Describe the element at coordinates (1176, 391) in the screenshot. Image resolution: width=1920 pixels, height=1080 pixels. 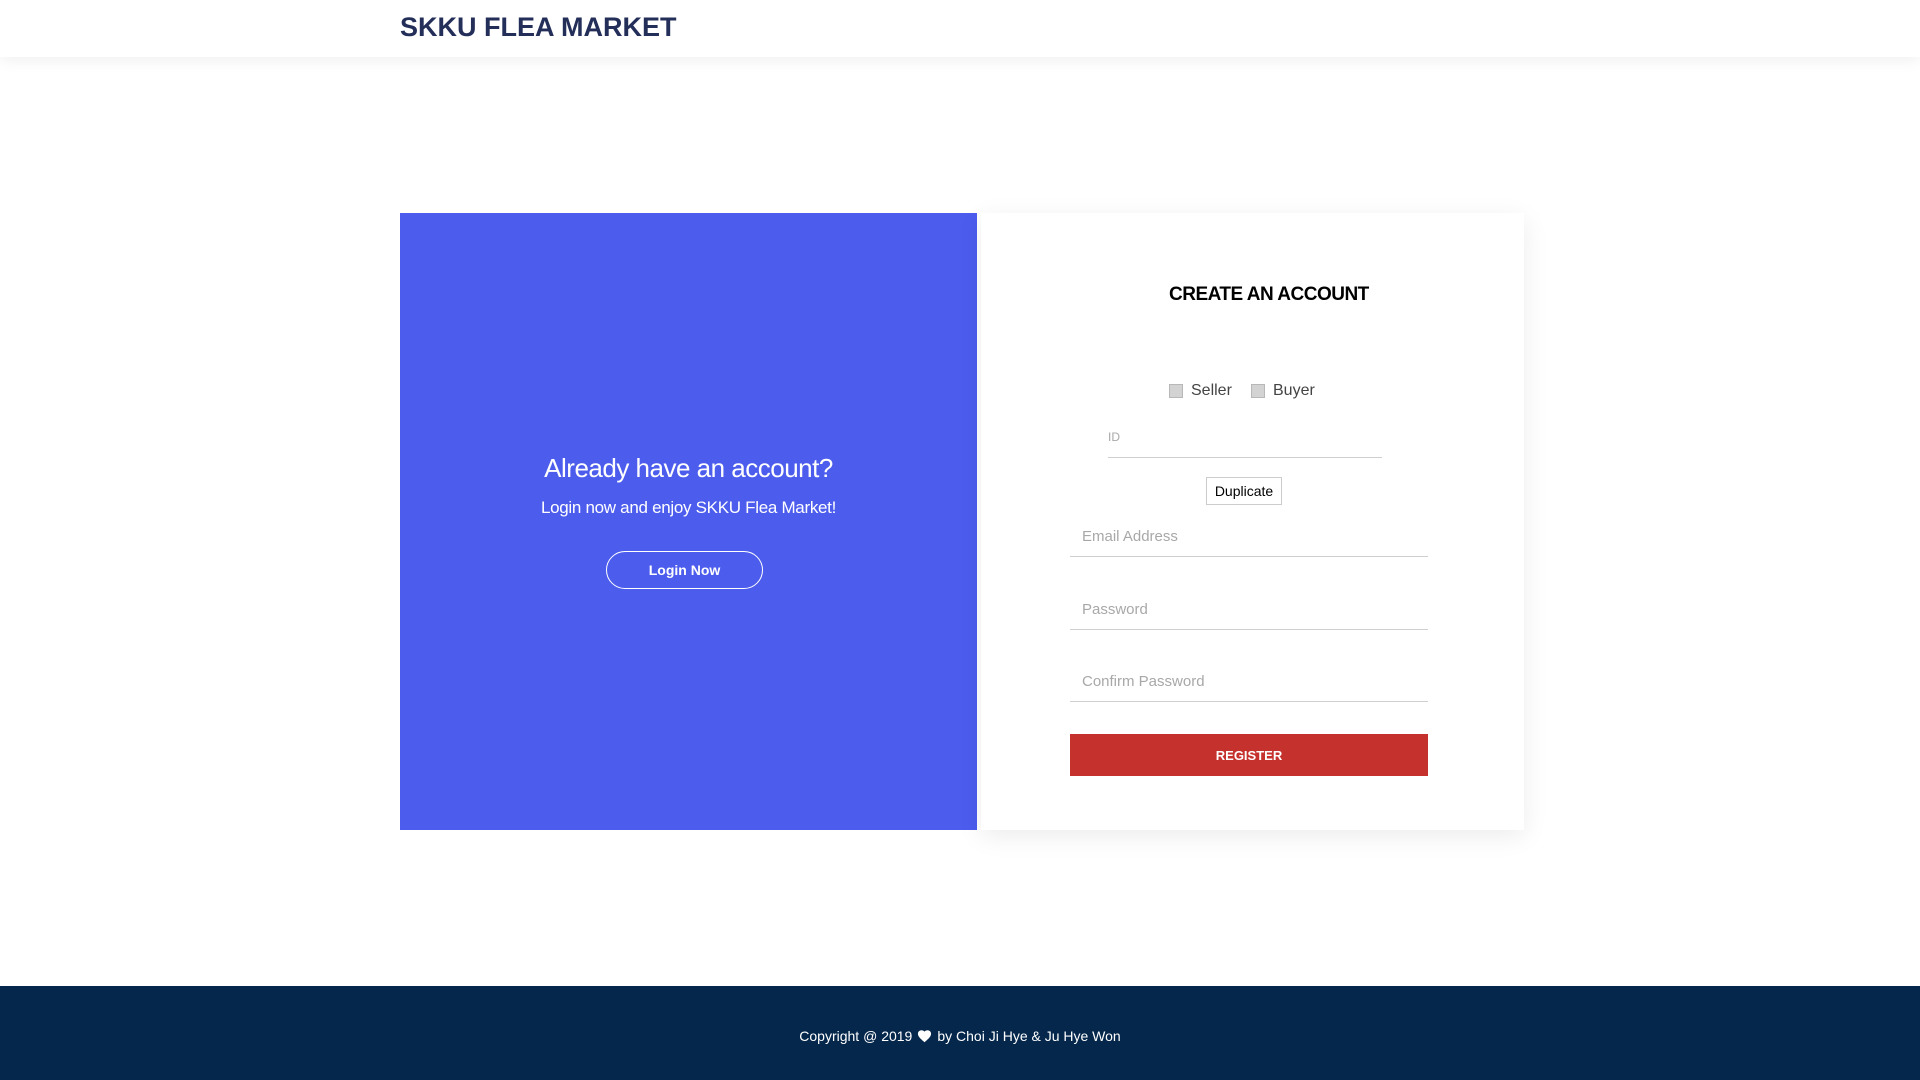
I see `seller-checkbox` at that location.